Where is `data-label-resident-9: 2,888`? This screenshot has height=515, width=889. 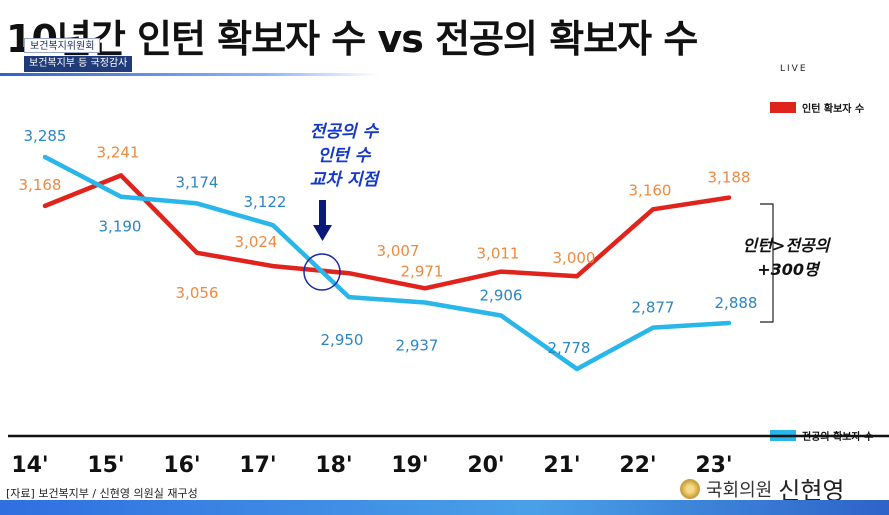 data-label-resident-9: 2,888 is located at coordinates (736, 303).